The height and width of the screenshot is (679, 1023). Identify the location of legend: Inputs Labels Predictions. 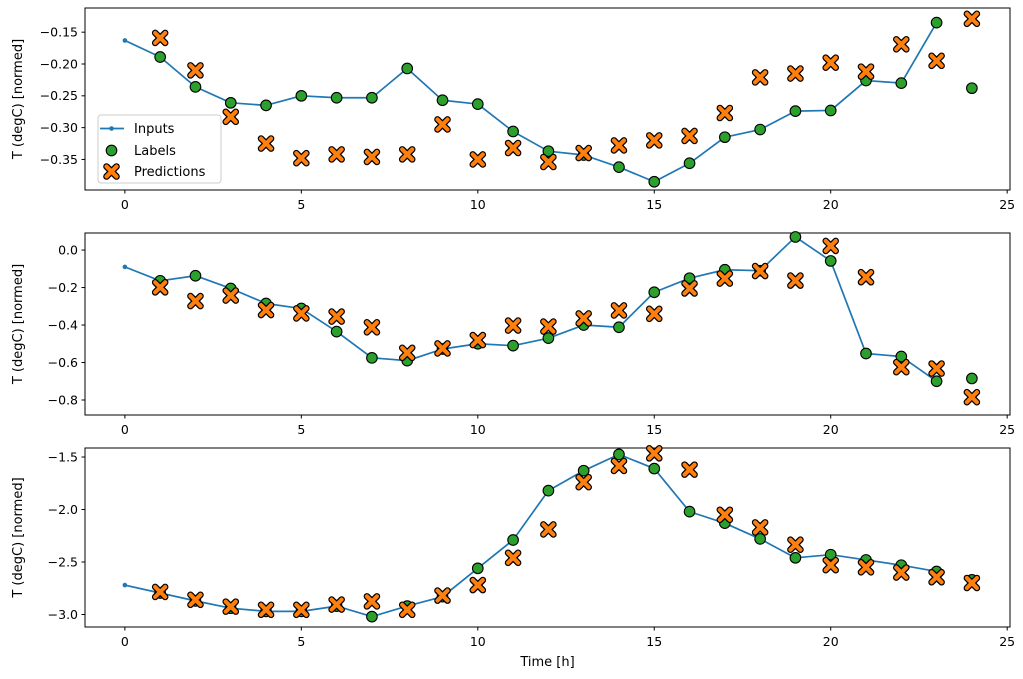
(159, 149).